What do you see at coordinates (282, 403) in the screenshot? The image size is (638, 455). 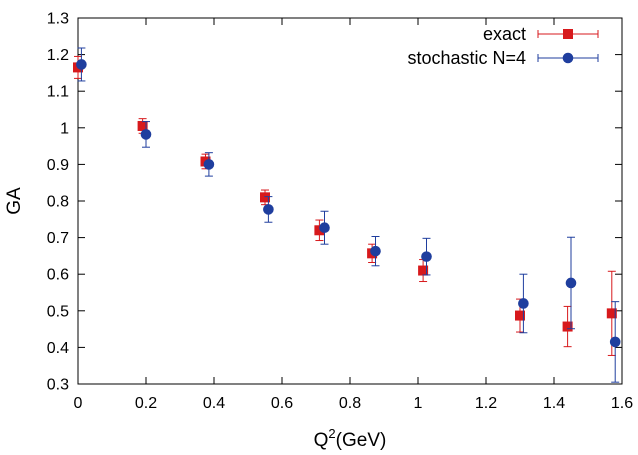 I see `x-tick-label: 0.6` at bounding box center [282, 403].